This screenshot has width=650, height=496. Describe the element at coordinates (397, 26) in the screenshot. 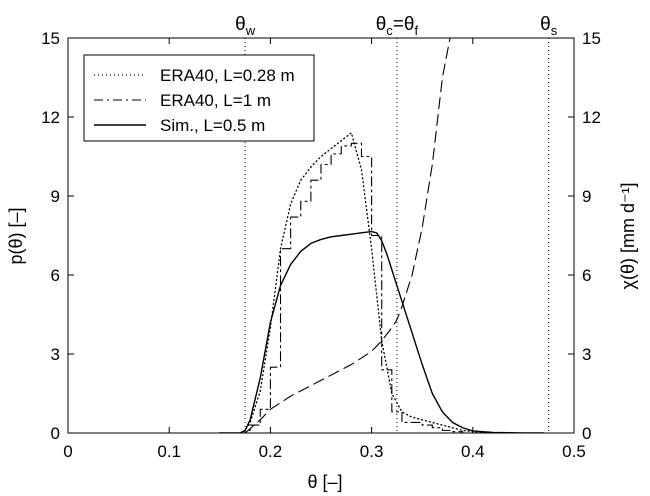

I see `theta-marker-label: θc=θf` at that location.